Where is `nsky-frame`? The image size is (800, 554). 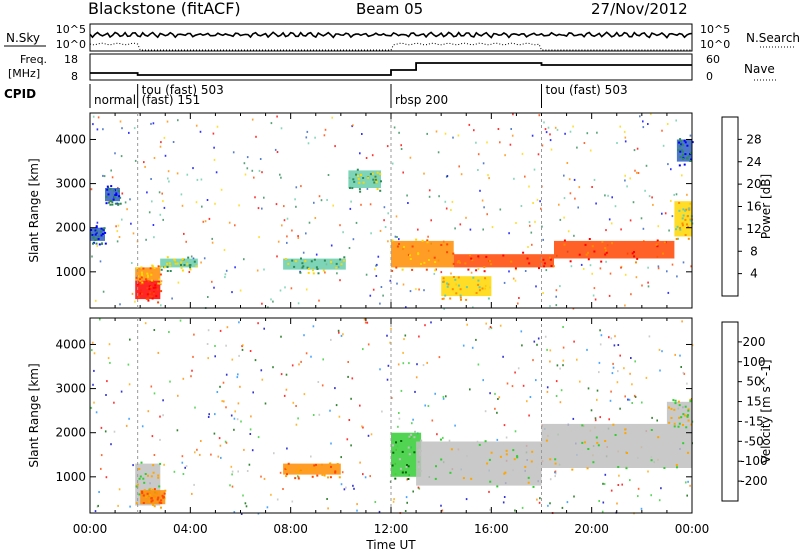
nsky-frame is located at coordinates (391, 37).